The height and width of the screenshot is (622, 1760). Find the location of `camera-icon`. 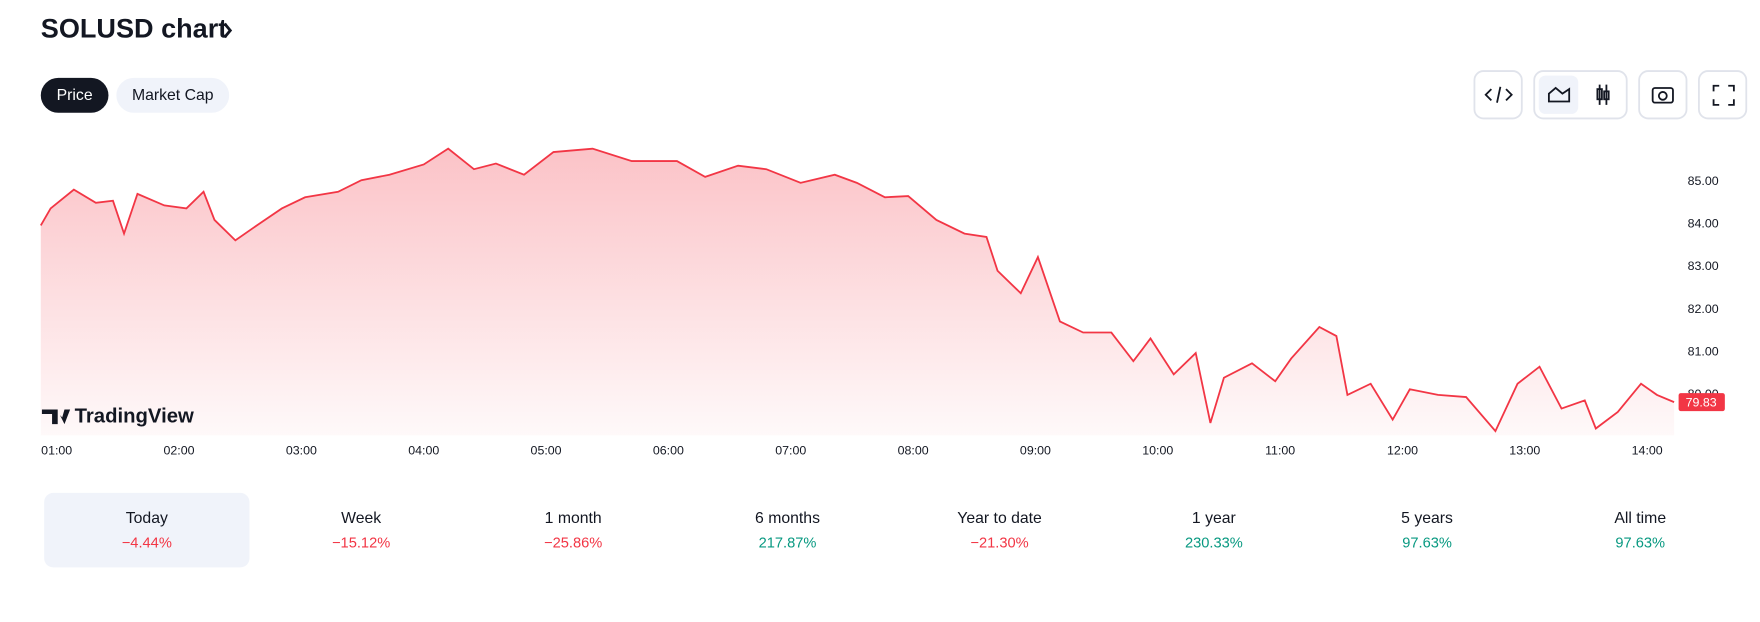

camera-icon is located at coordinates (1662, 95).